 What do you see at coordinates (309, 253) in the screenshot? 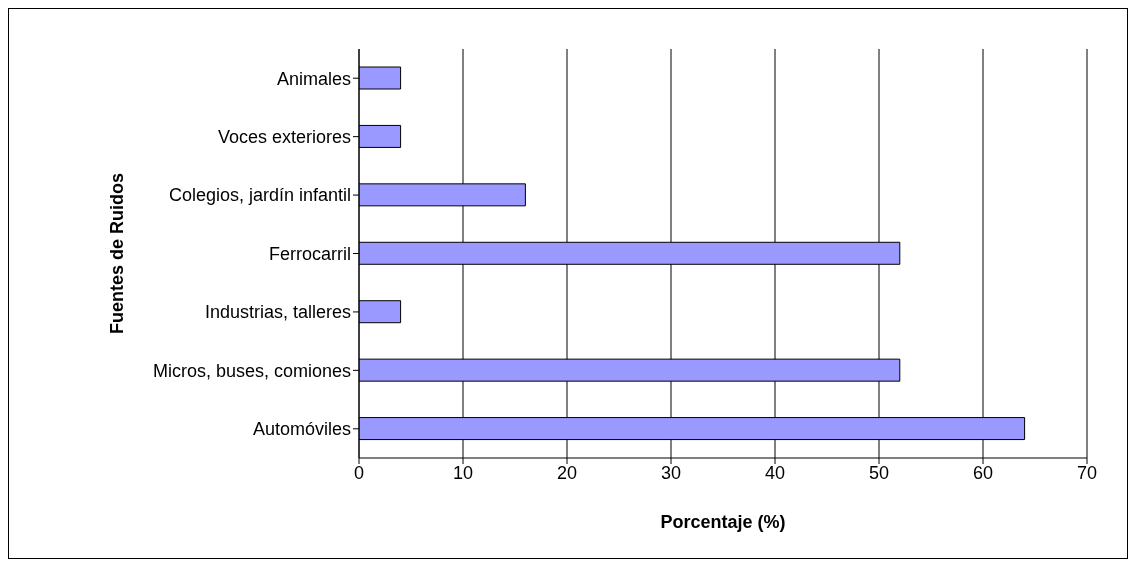
I see `y-tick-label: Ferrocarril` at bounding box center [309, 253].